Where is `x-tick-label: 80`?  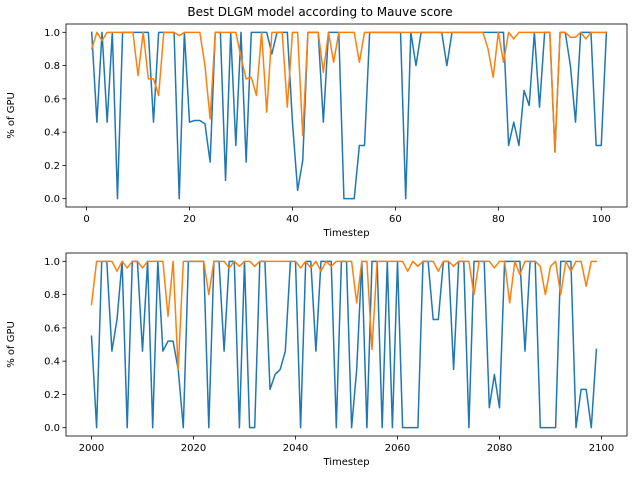 x-tick-label: 80 is located at coordinates (498, 219).